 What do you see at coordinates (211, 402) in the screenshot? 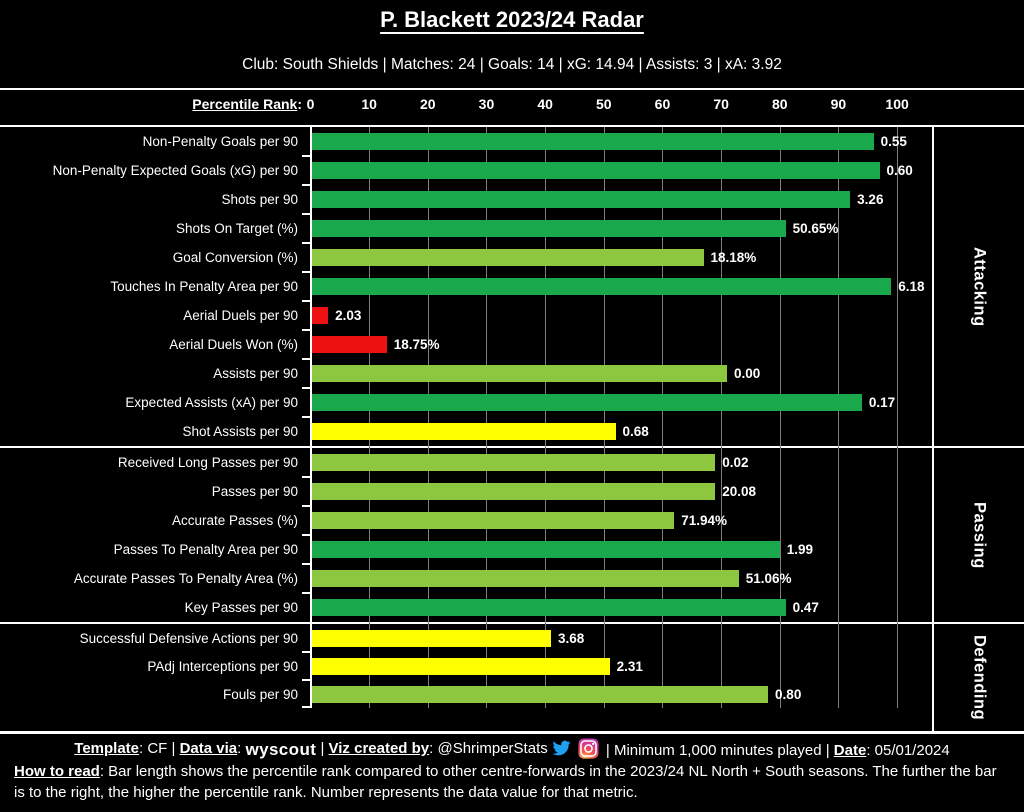
I see `metric-label: Expected Assists (xA) per 90` at bounding box center [211, 402].